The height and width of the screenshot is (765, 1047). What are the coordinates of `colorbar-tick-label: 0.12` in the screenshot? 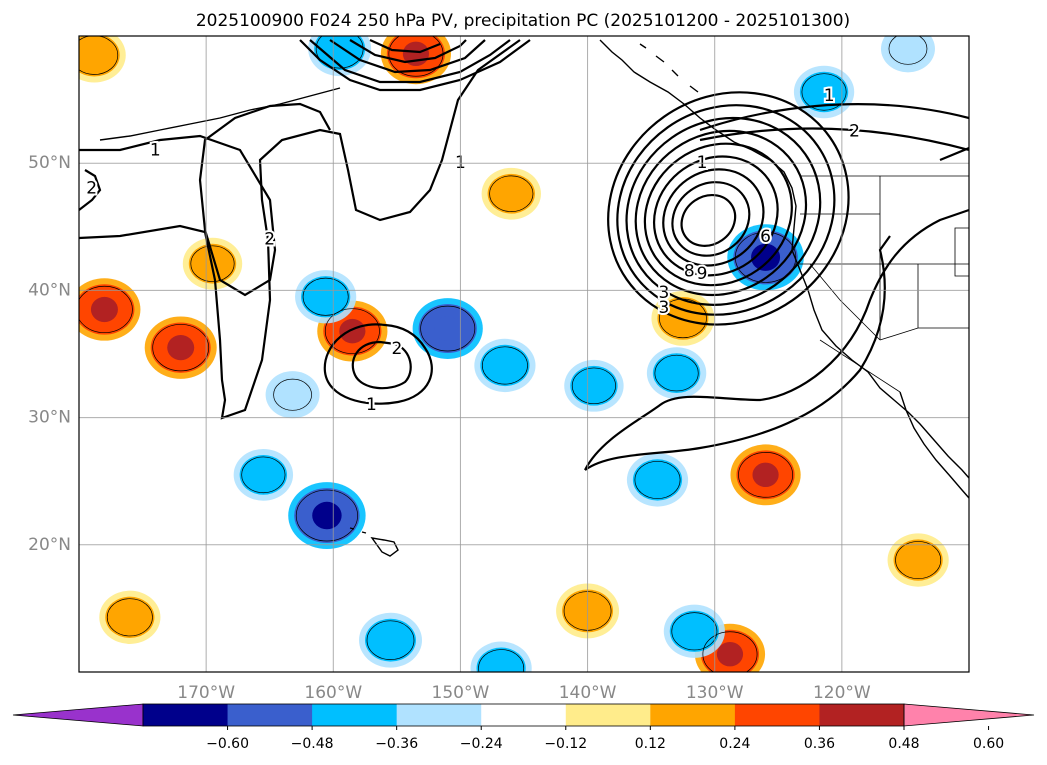 It's located at (650, 744).